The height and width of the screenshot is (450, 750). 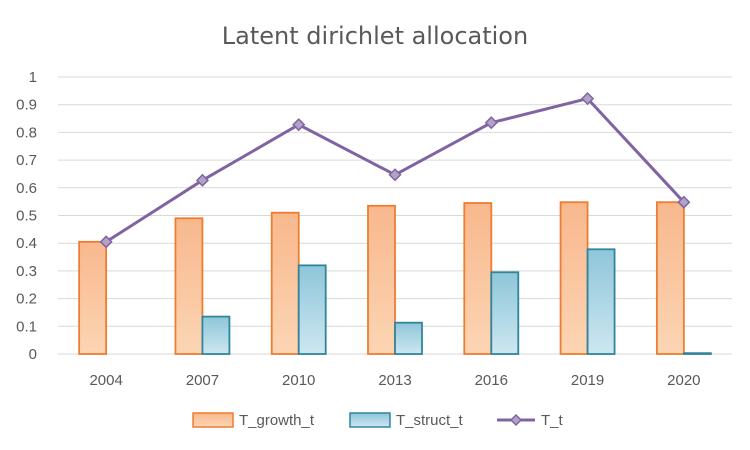 I want to click on legend-label: T_t, so click(x=552, y=420).